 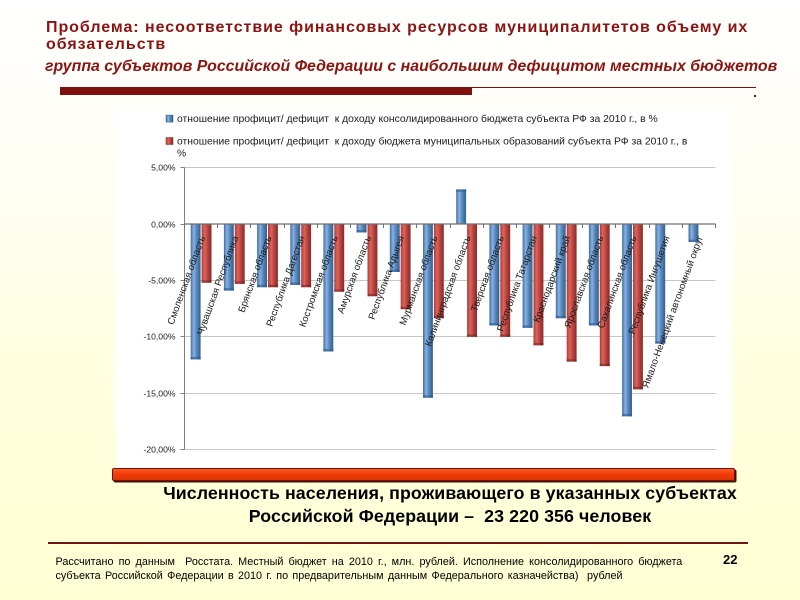 I want to click on svg-text:Ямало-Ненецкий автономный окру: Ямало-Ненецкий автономный округ, so click(x=674, y=311).